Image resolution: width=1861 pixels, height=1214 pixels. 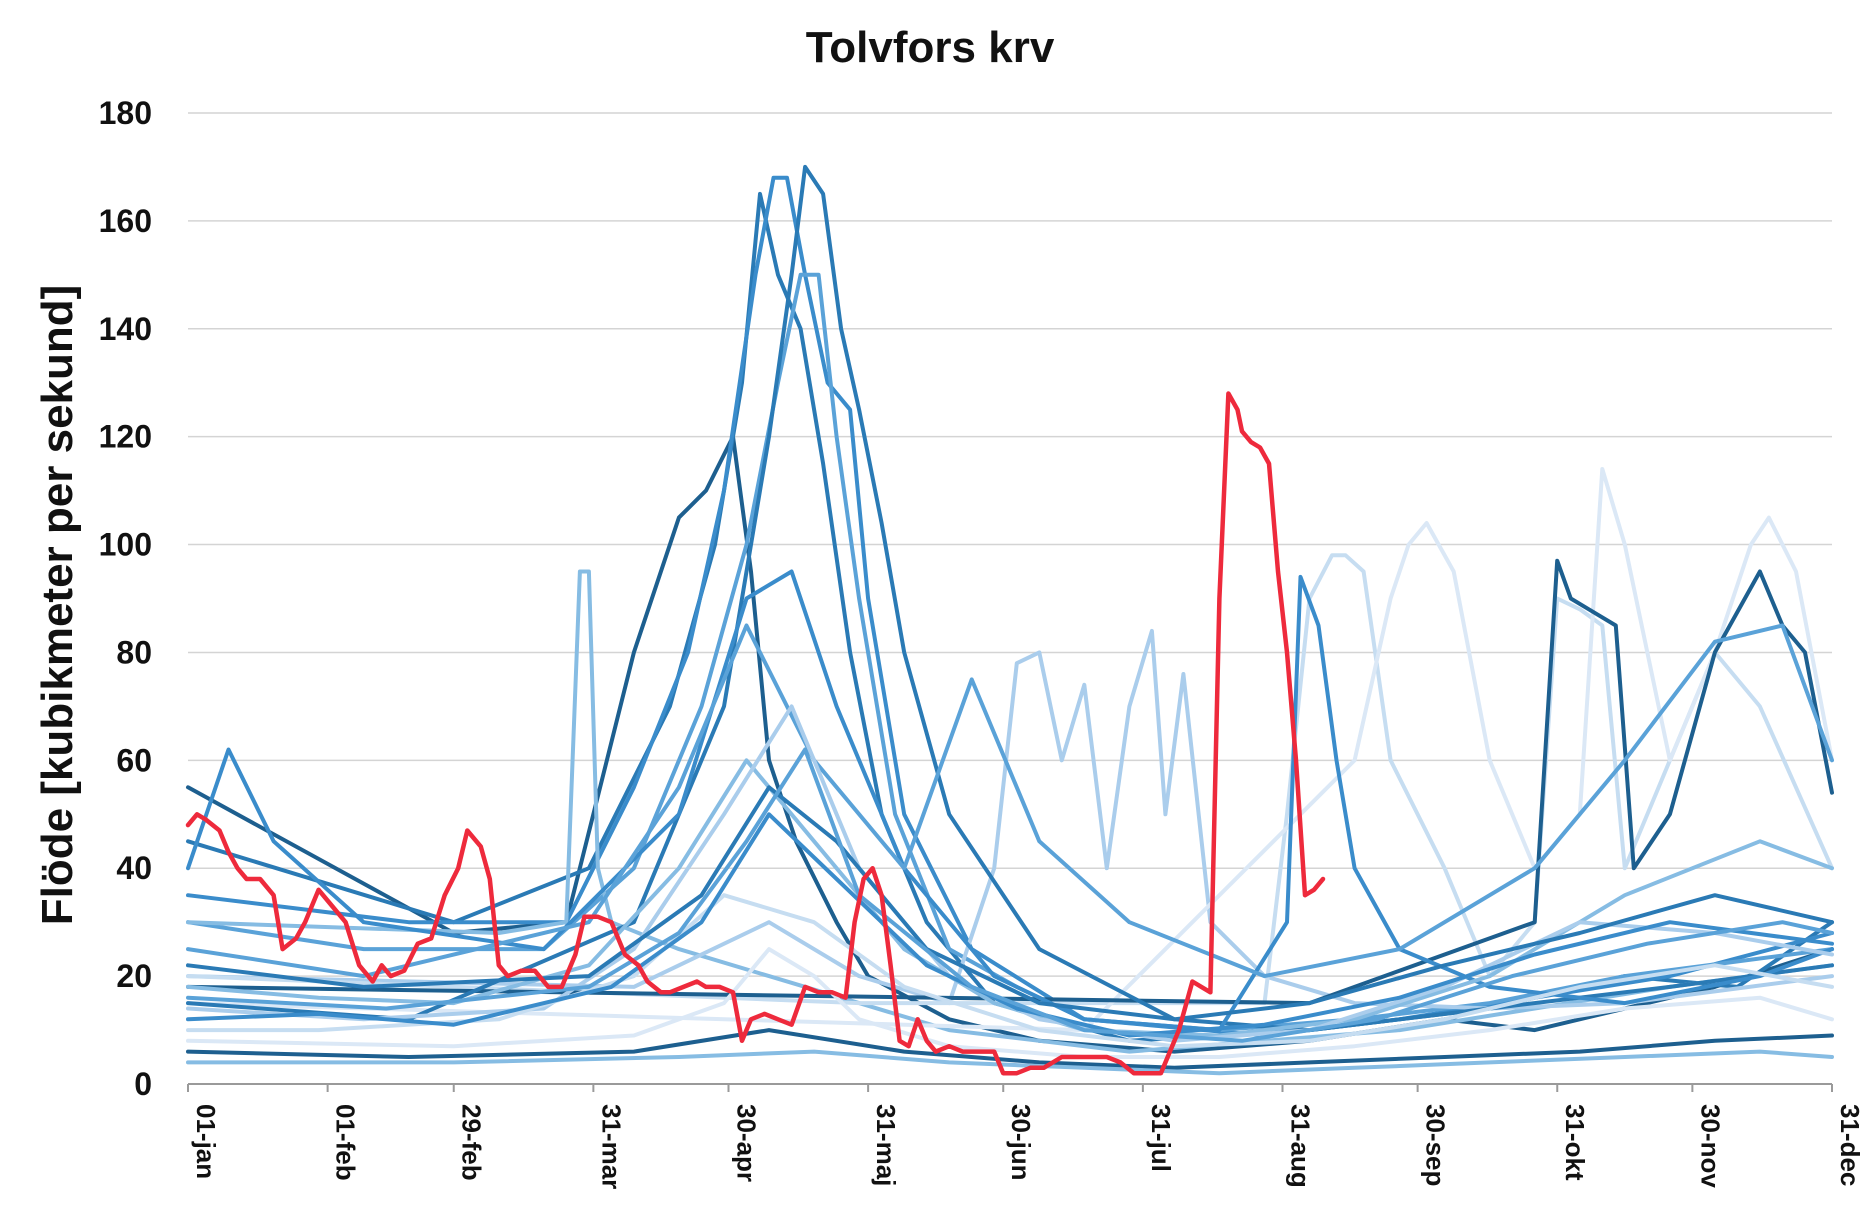 I want to click on x-tick-label: 31-mar, so click(x=611, y=1146).